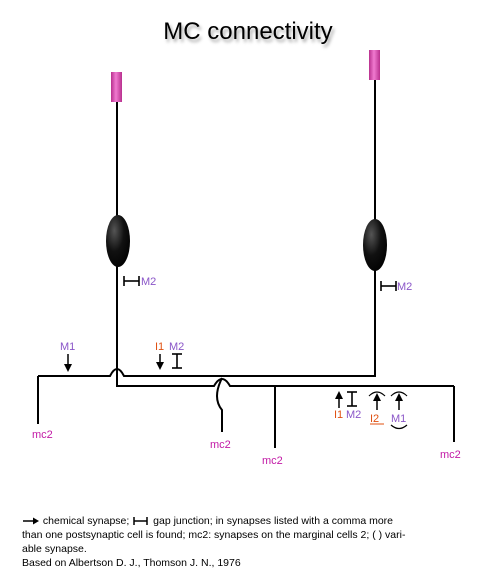  What do you see at coordinates (140, 521) in the screenshot?
I see `gap-junction-icon` at bounding box center [140, 521].